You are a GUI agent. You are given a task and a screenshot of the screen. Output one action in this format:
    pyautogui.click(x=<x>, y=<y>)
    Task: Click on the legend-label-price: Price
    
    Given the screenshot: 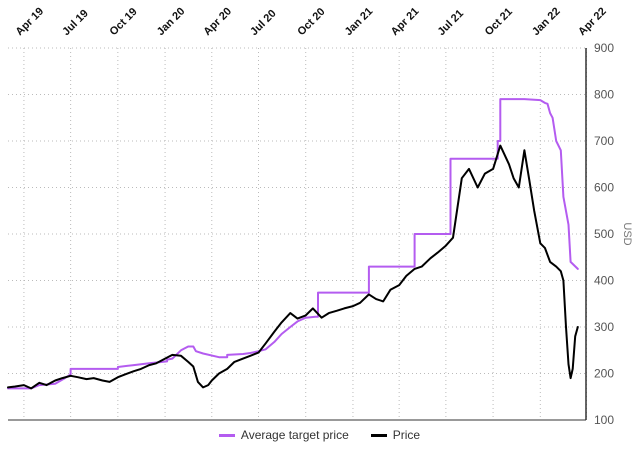 What is the action you would take?
    pyautogui.click(x=406, y=435)
    